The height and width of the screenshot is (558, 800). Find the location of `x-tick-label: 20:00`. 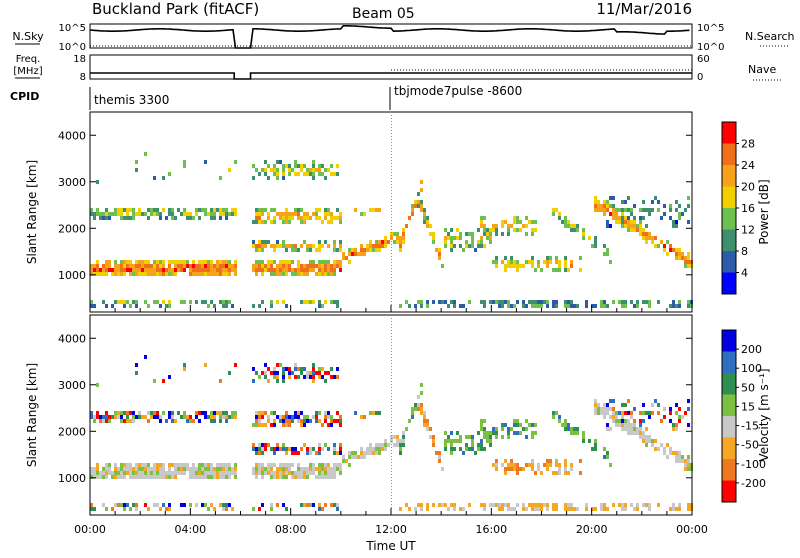

x-tick-label: 20:00 is located at coordinates (592, 529).